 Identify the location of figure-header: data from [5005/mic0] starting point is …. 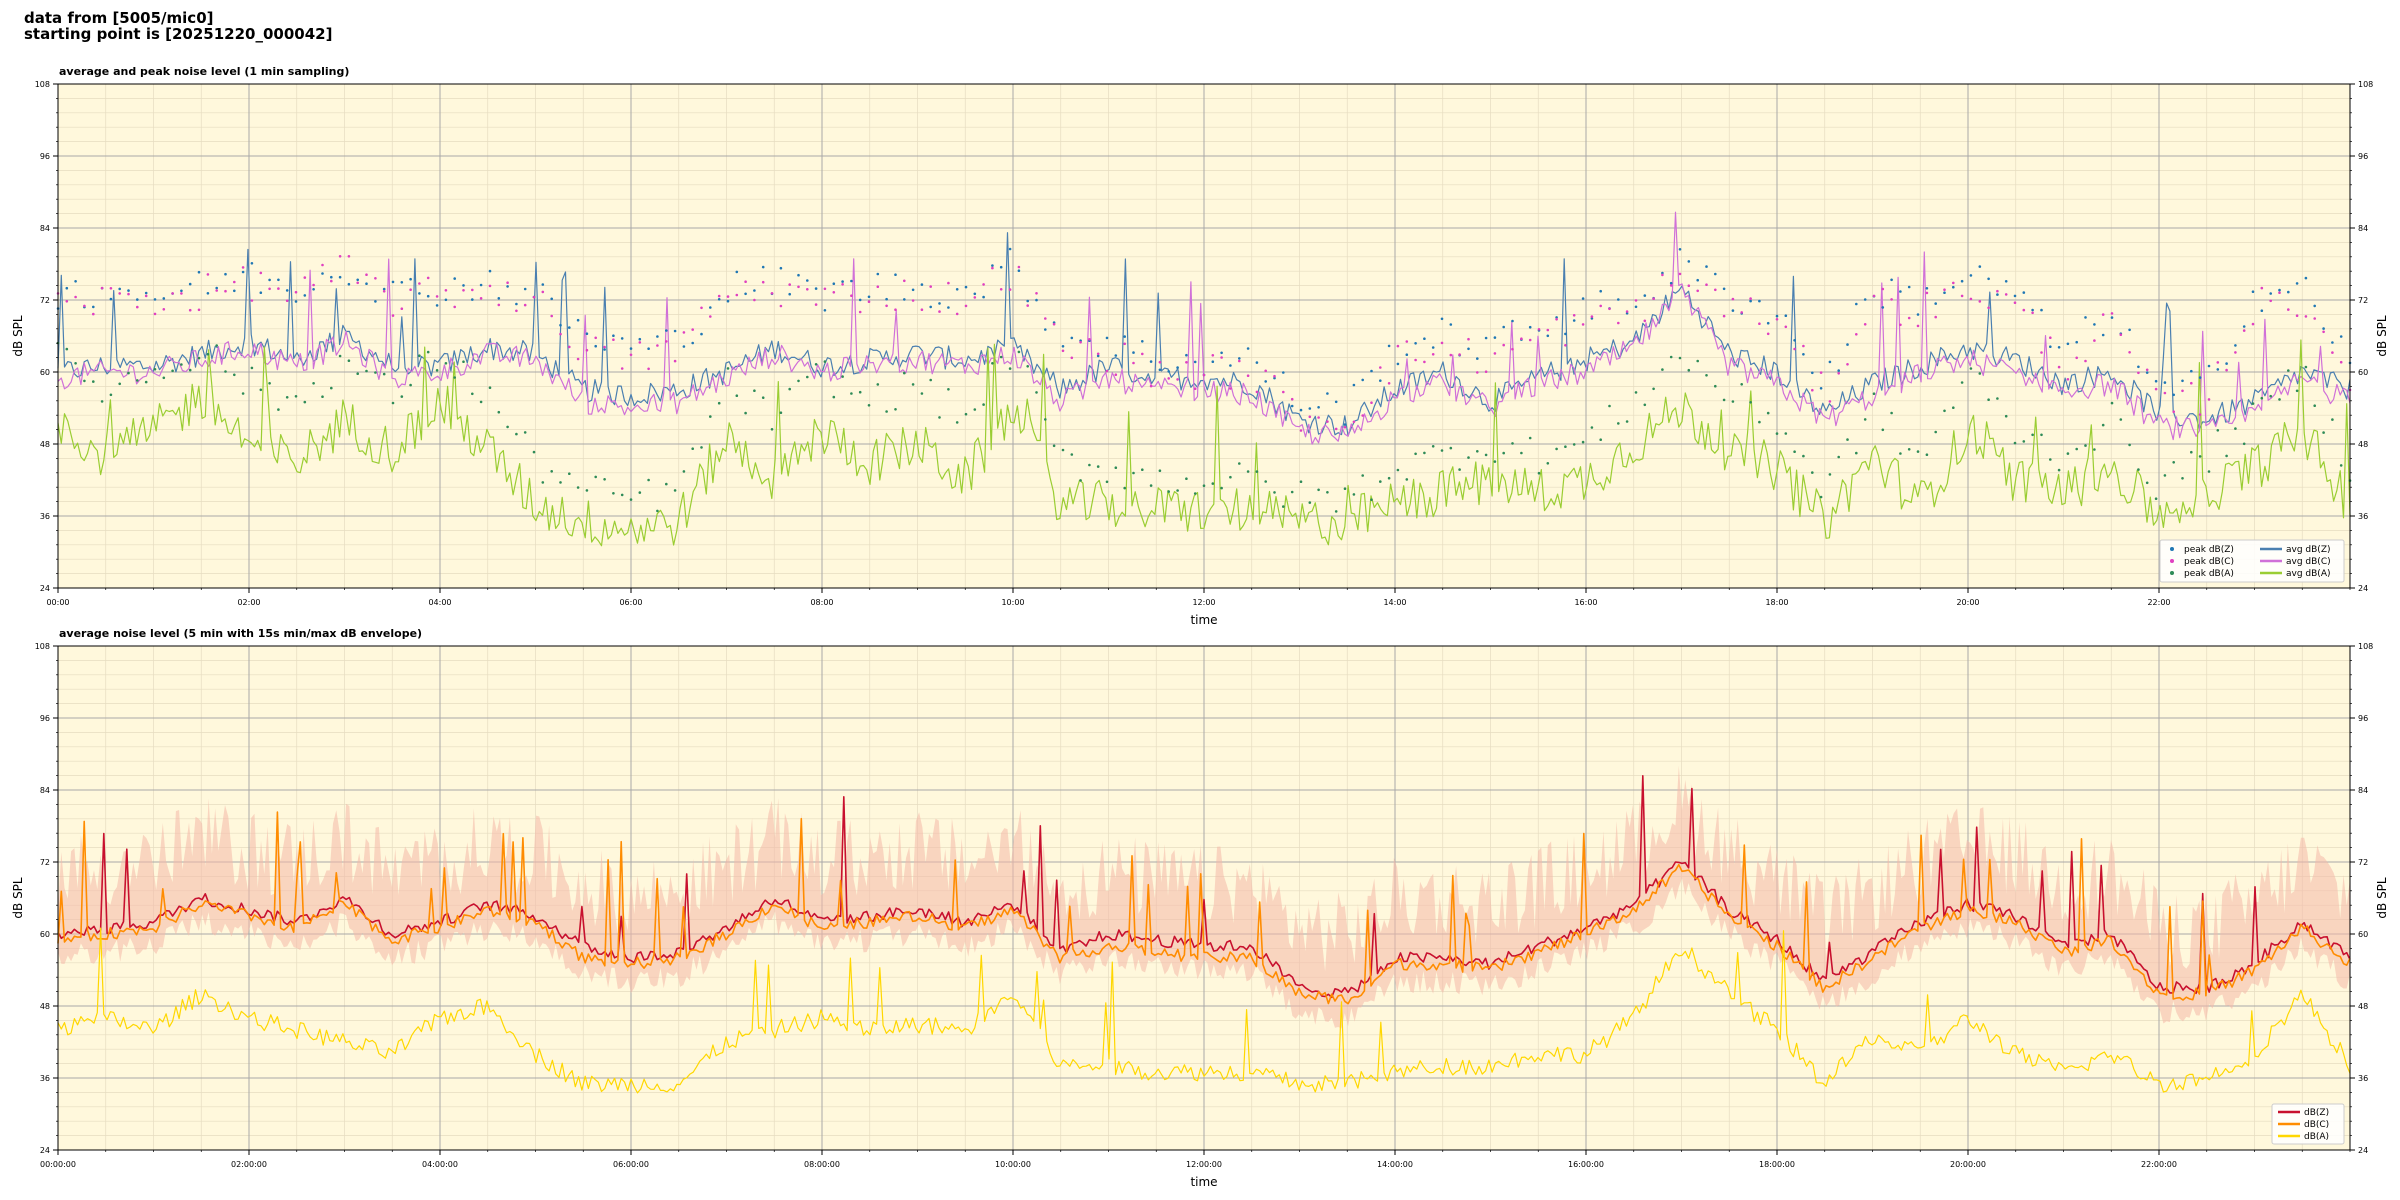
(178, 26).